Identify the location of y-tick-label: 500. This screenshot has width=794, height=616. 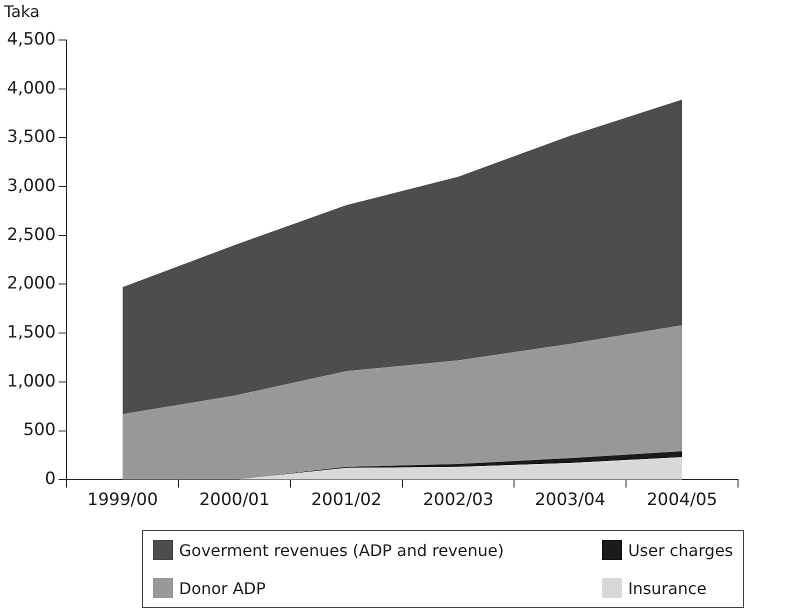
(39, 430).